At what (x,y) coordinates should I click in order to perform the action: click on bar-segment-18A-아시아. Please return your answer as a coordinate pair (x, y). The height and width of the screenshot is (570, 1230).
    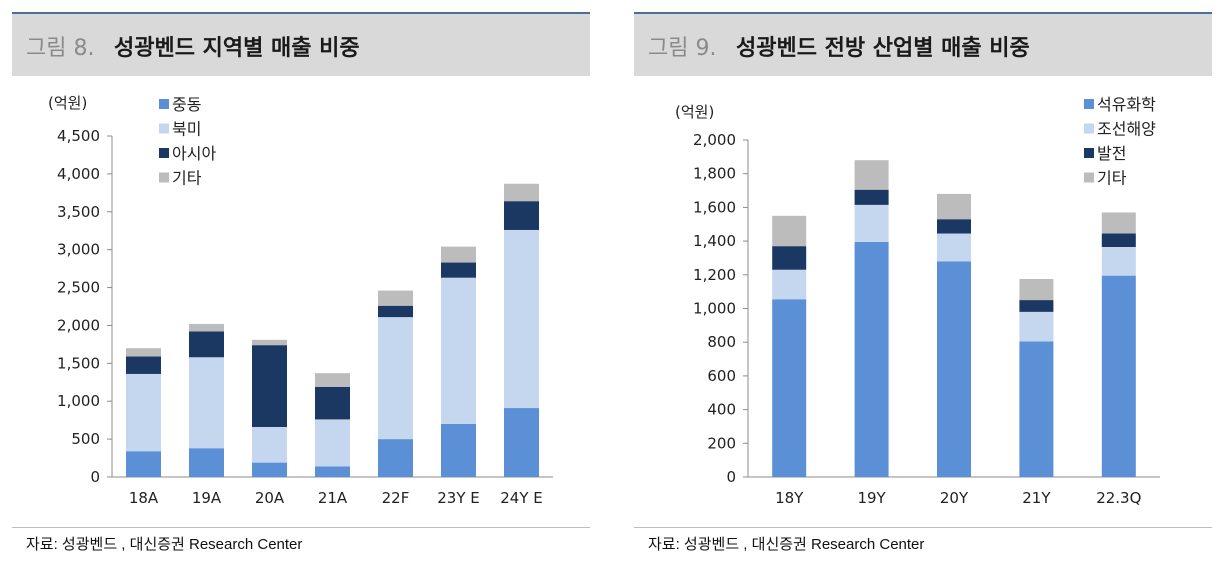
    Looking at the image, I should click on (143, 365).